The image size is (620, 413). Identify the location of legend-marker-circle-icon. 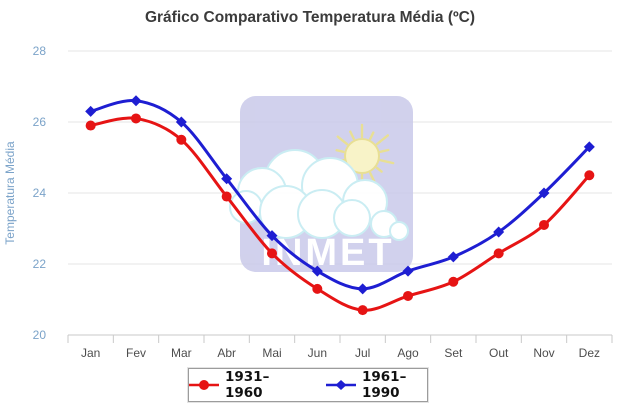
(204, 385).